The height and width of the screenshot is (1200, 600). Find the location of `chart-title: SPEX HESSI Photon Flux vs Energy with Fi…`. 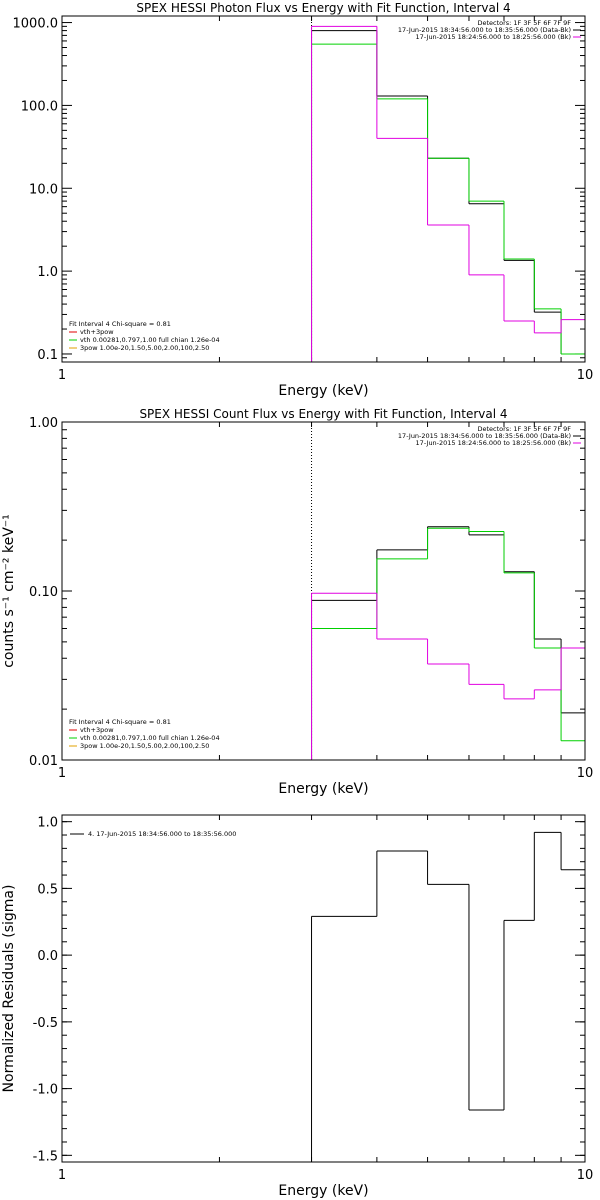

chart-title: SPEX HESSI Photon Flux vs Energy with Fi… is located at coordinates (323, 8).